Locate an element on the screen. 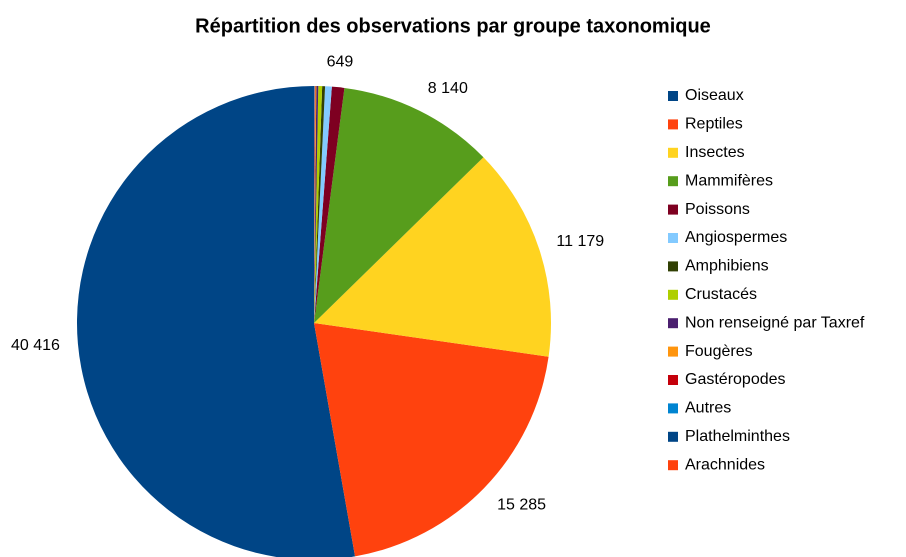 This screenshot has width=906, height=557. legend-label: Amphibiens is located at coordinates (727, 266).